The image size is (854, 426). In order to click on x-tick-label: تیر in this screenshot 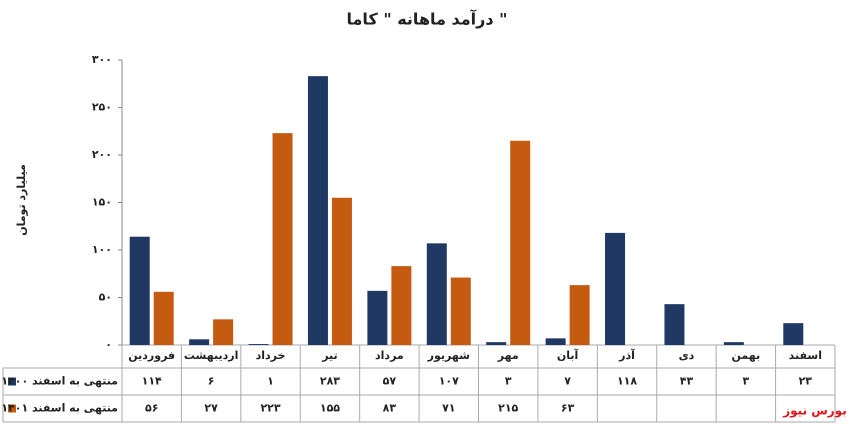, I will do `click(329, 355)`.